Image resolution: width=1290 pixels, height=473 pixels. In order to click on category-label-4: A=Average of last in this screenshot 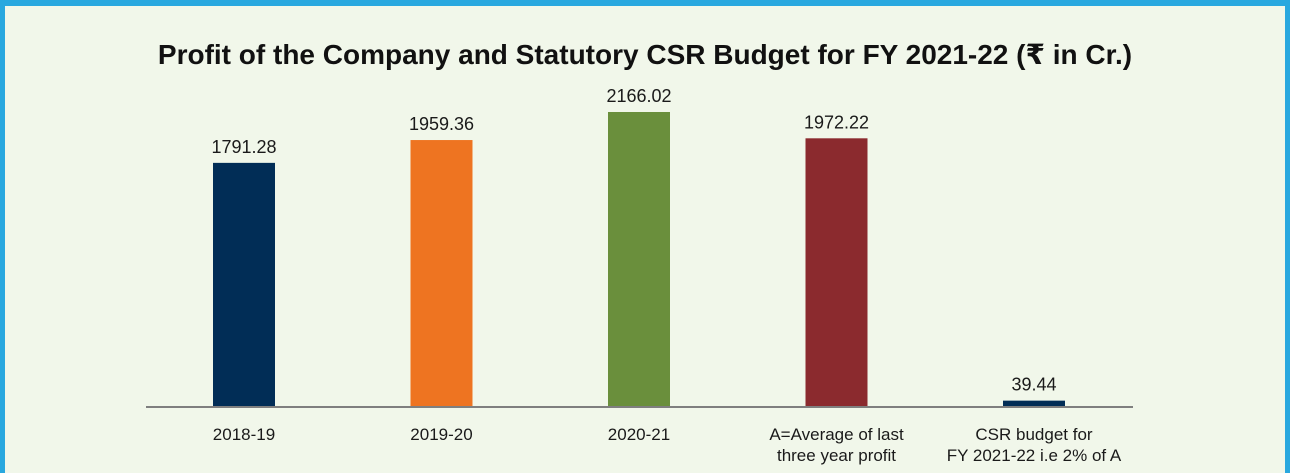, I will do `click(836, 434)`.